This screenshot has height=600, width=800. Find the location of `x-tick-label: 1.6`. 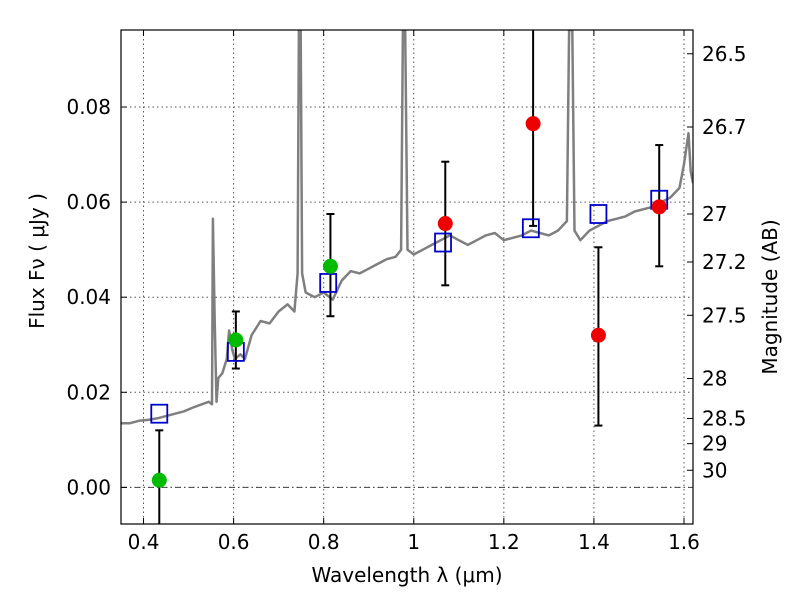

x-tick-label: 1.6 is located at coordinates (684, 542).